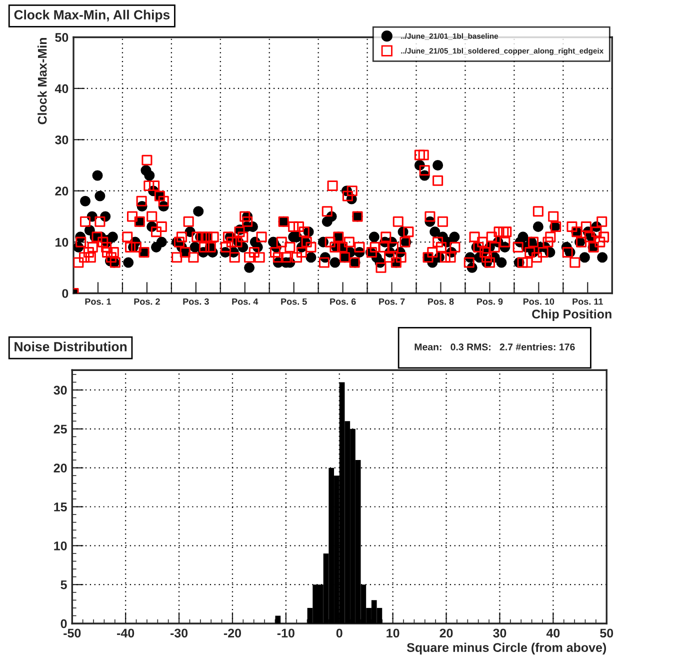  What do you see at coordinates (441, 301) in the screenshot?
I see `x-tick-label: Pos. 8` at bounding box center [441, 301].